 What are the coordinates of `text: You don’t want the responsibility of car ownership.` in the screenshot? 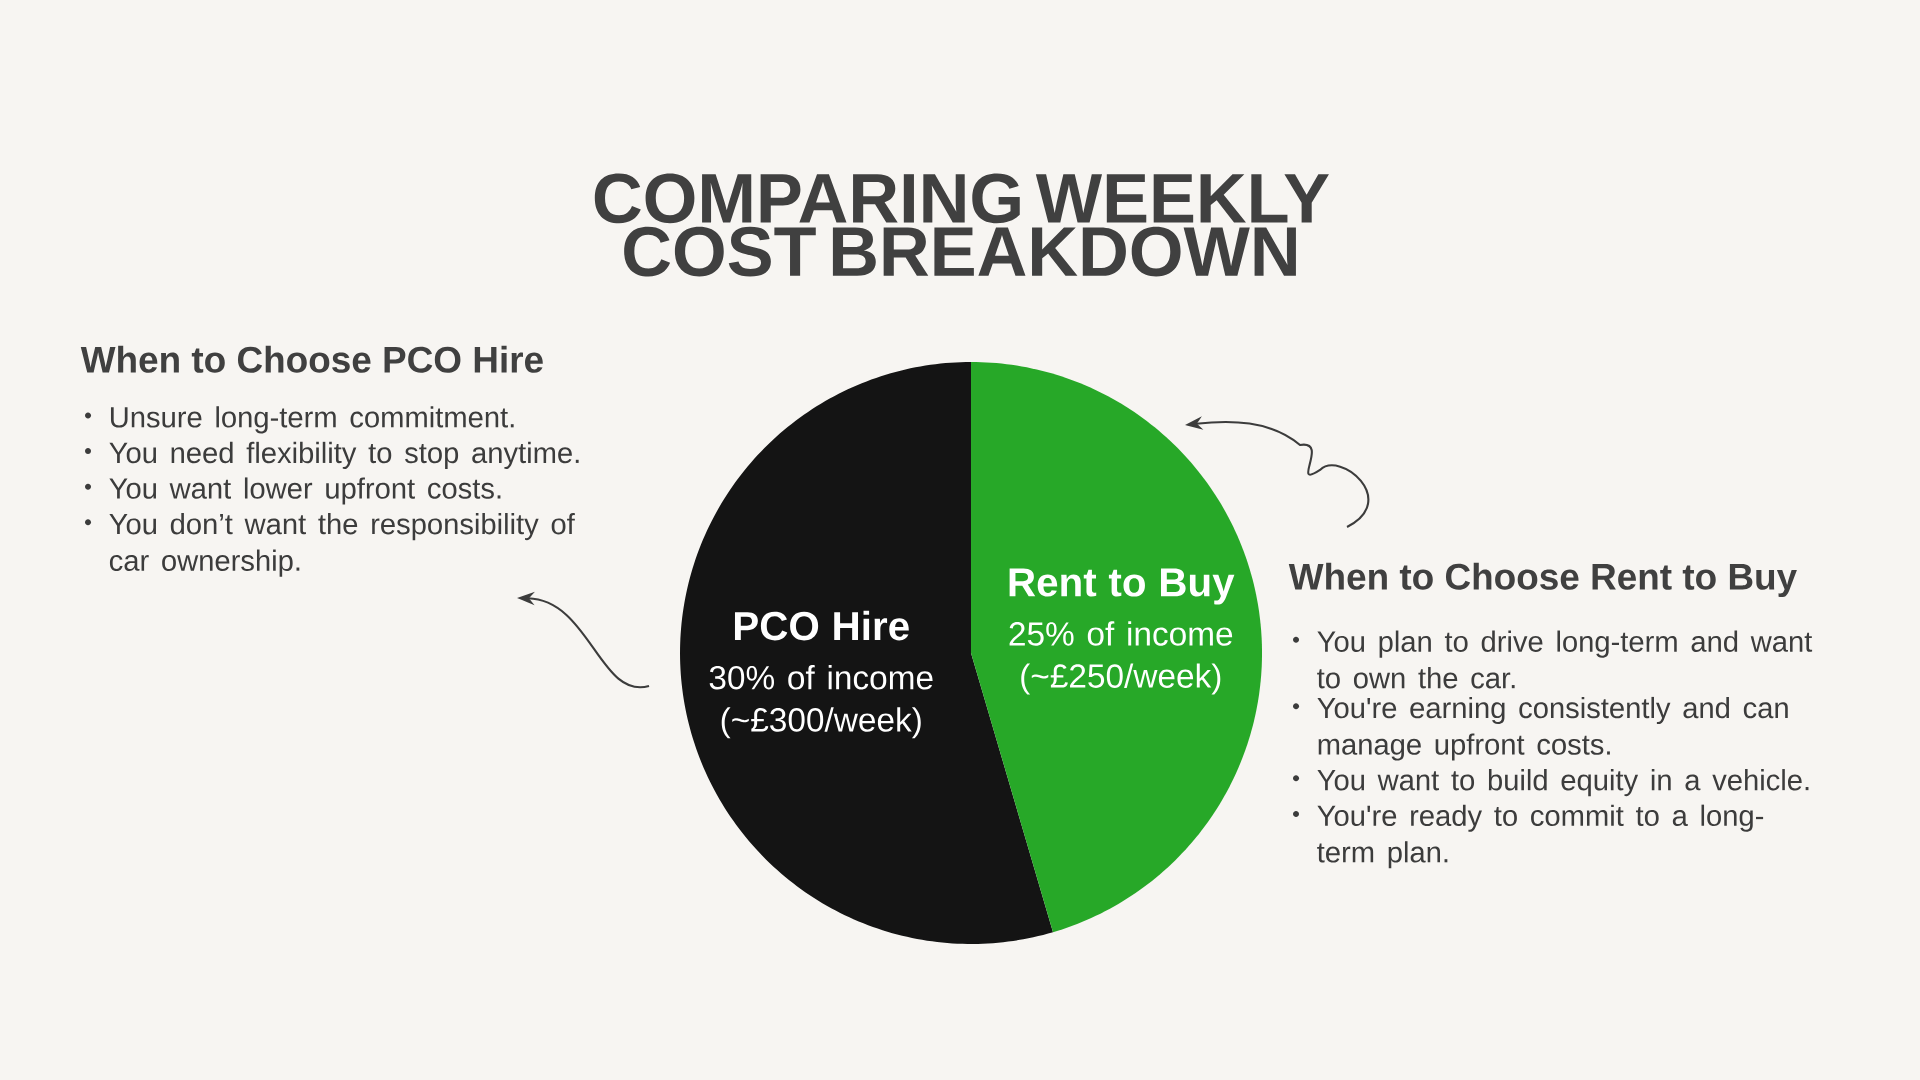 It's located at (342, 545).